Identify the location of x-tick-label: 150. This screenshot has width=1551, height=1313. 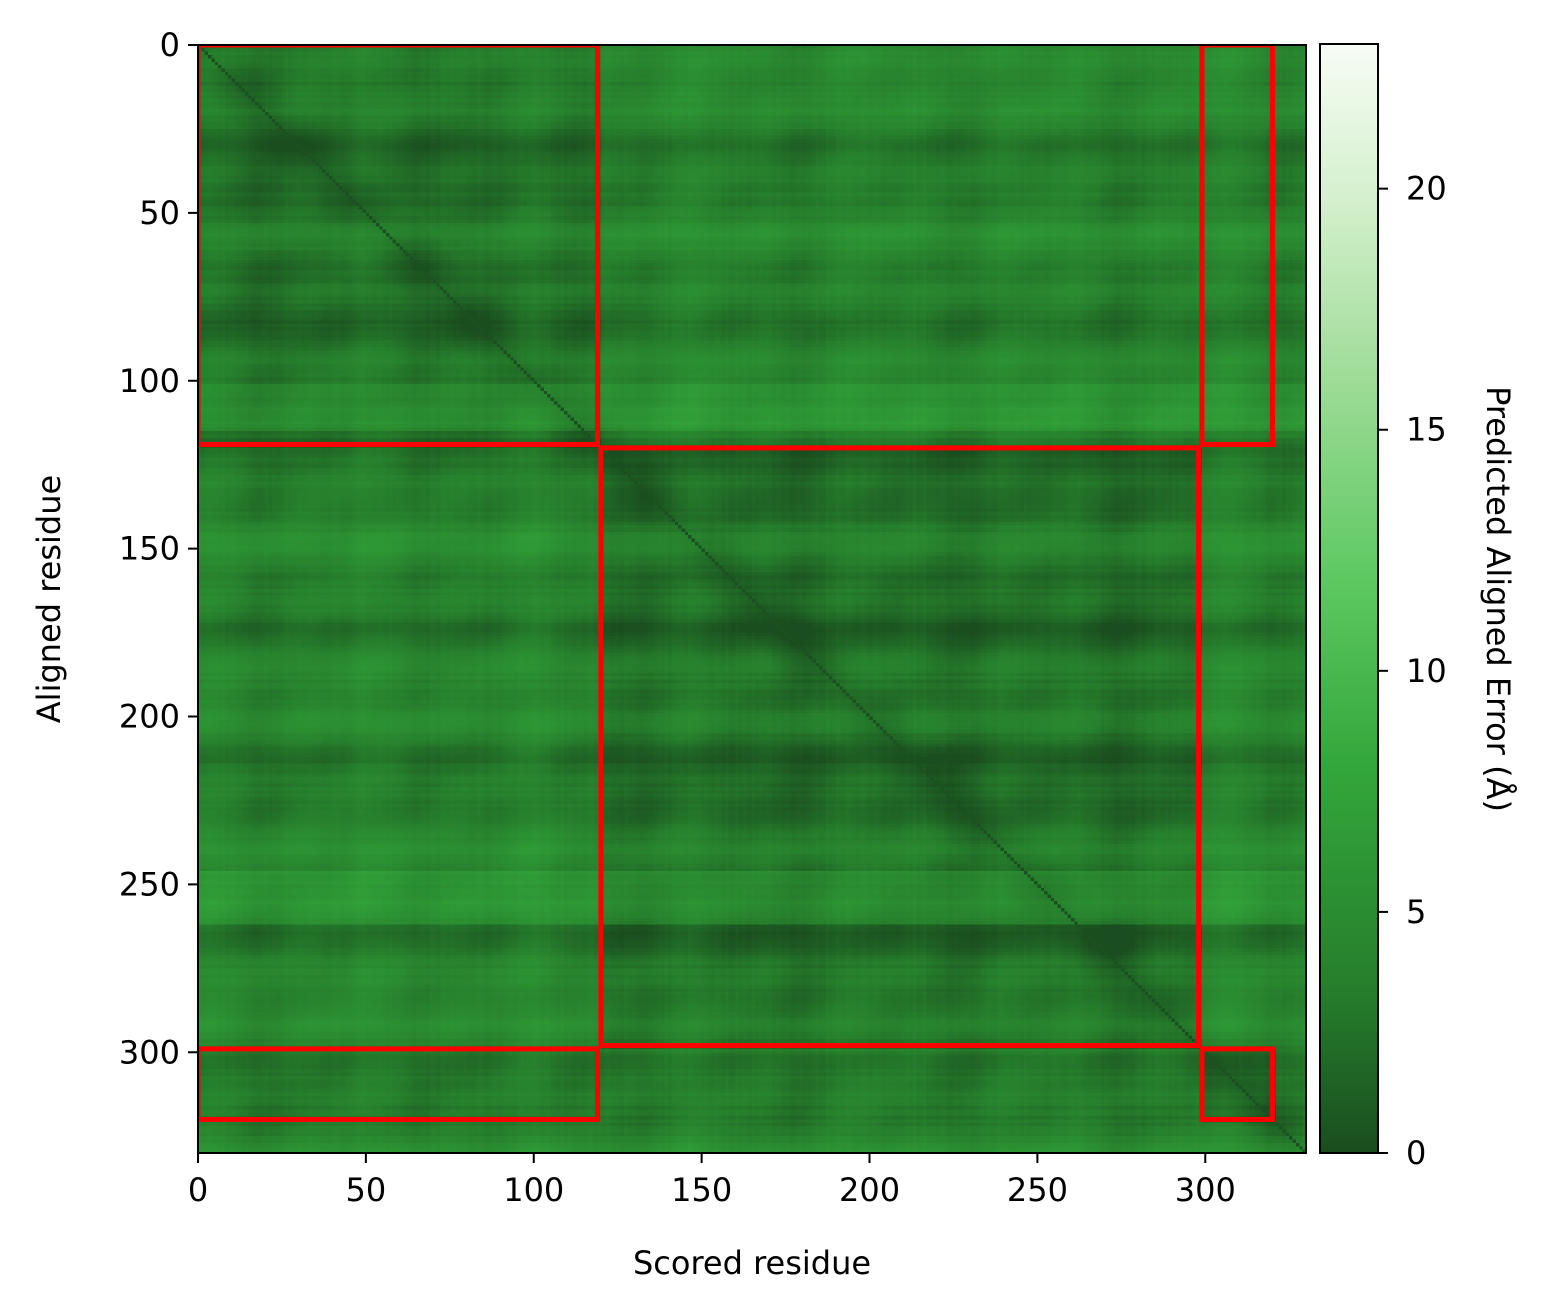
(701, 1190).